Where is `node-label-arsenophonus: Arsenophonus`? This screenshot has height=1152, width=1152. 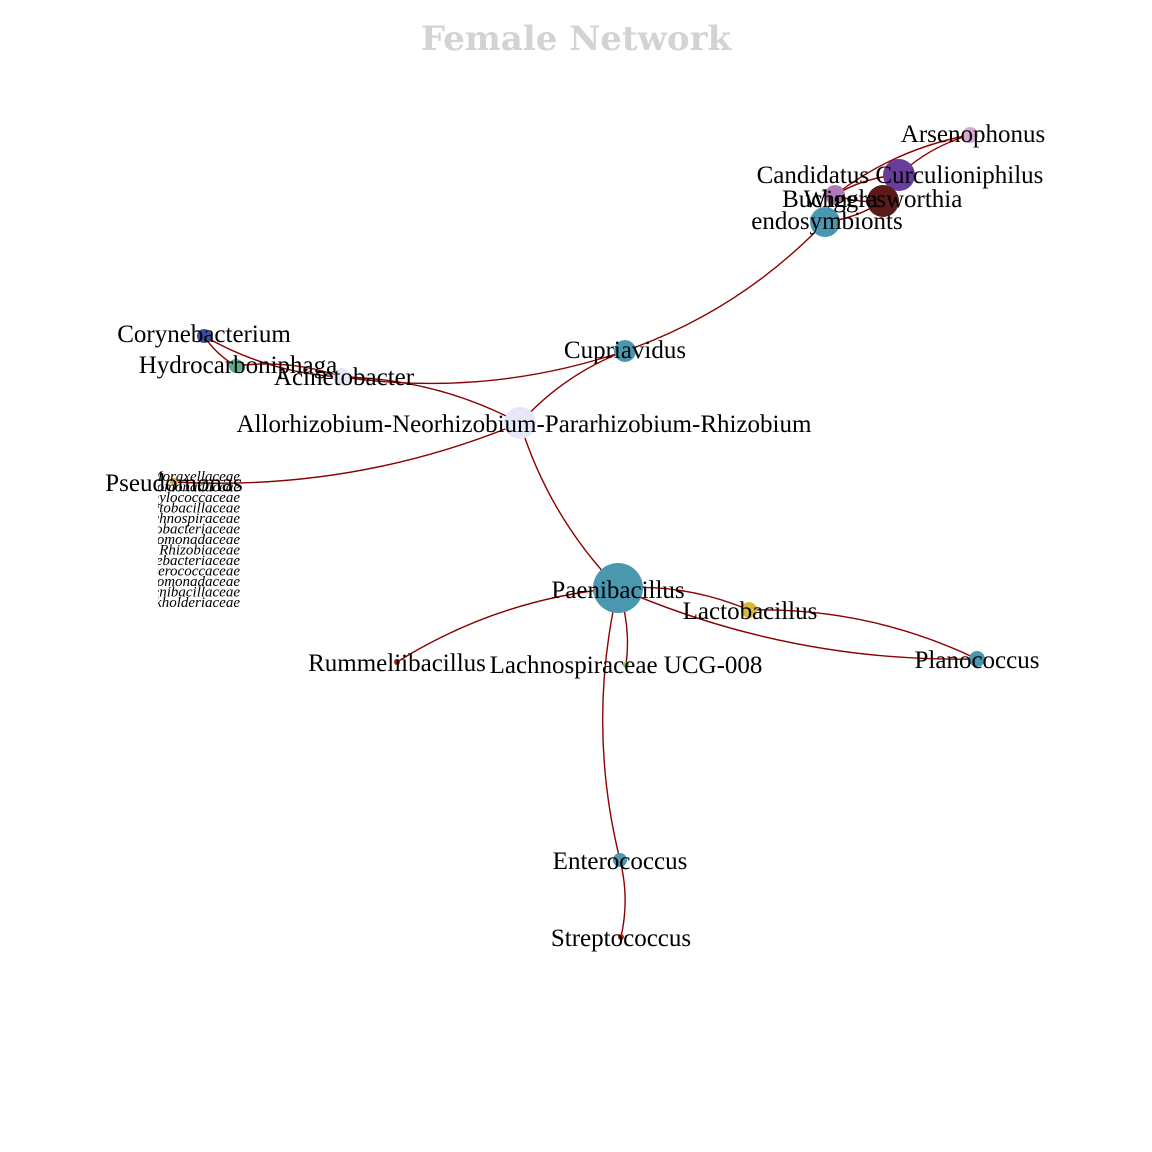
node-label-arsenophonus: Arsenophonus is located at coordinates (973, 134).